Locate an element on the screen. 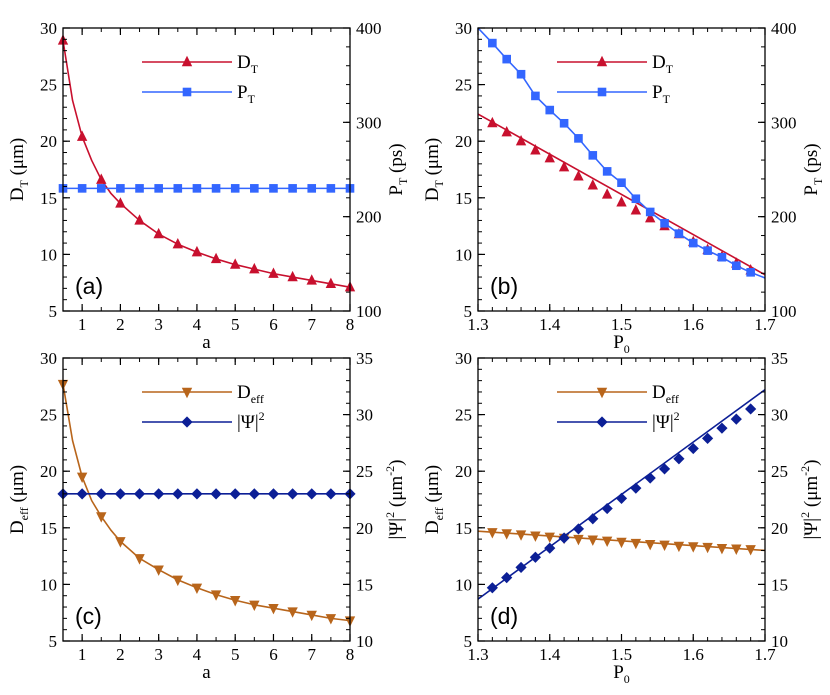 The height and width of the screenshot is (695, 830). y-right-axis-label: |Ψ|2 (μm-2) is located at coordinates (810, 499).